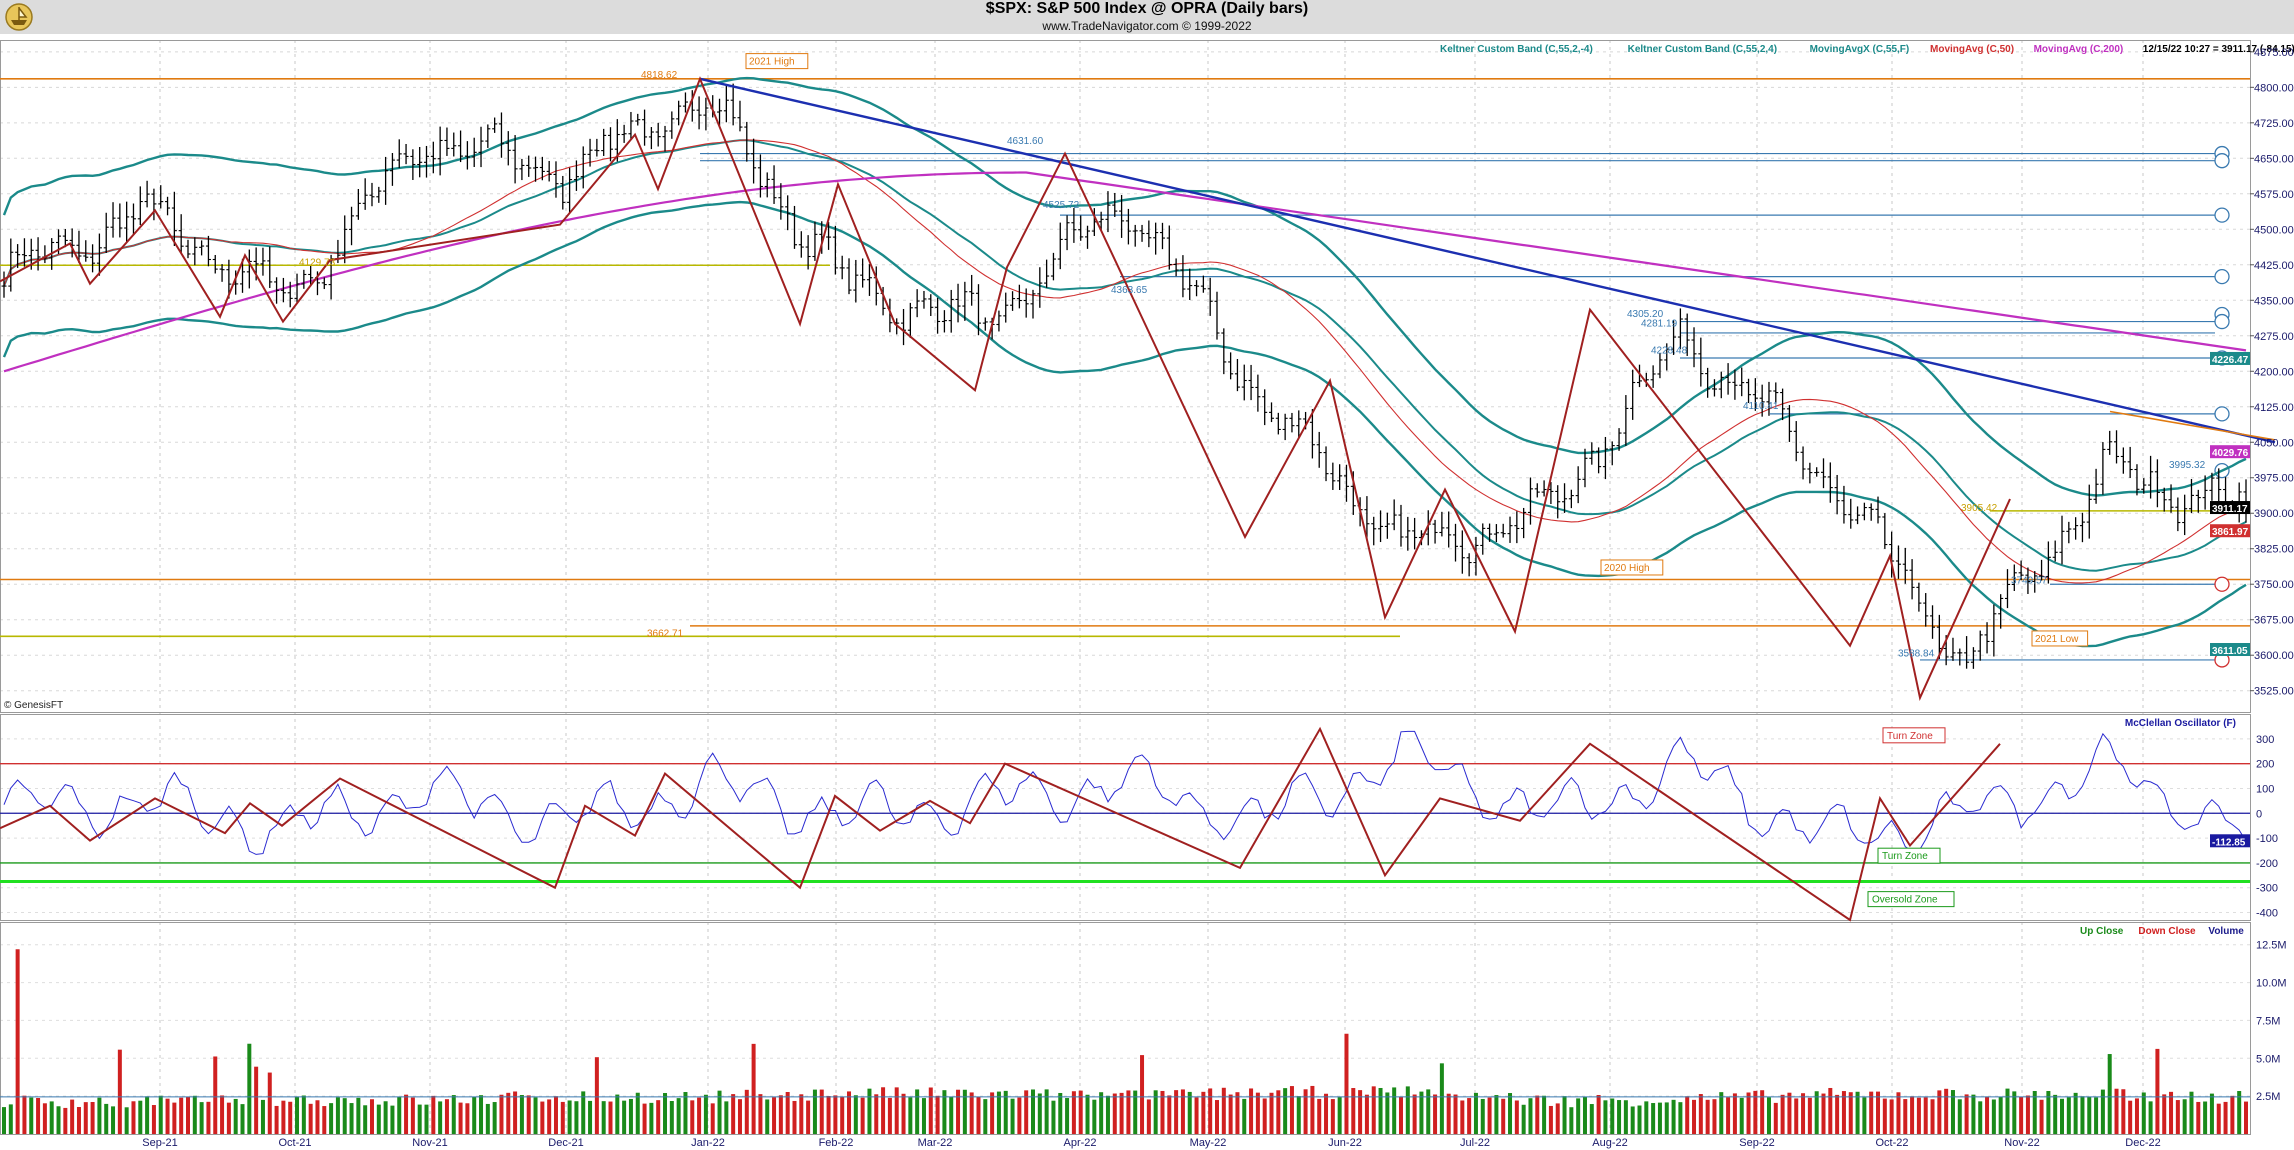 Image resolution: width=2294 pixels, height=1150 pixels. Describe the element at coordinates (2274, 124) in the screenshot. I see `price-y-tick-label: 4725.00` at that location.